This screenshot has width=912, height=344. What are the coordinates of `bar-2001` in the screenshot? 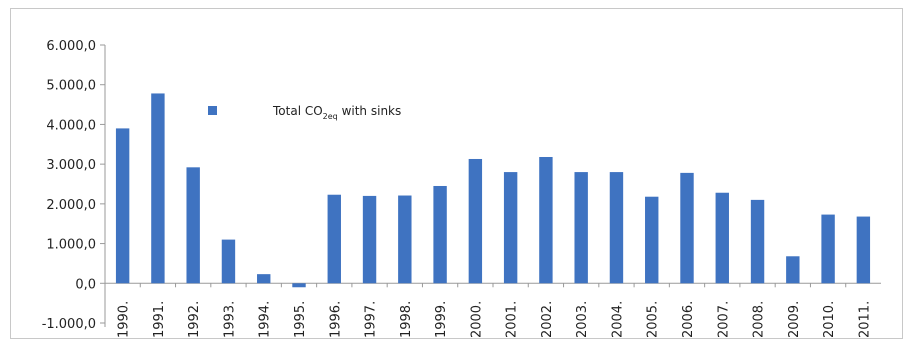 It's located at (510, 228).